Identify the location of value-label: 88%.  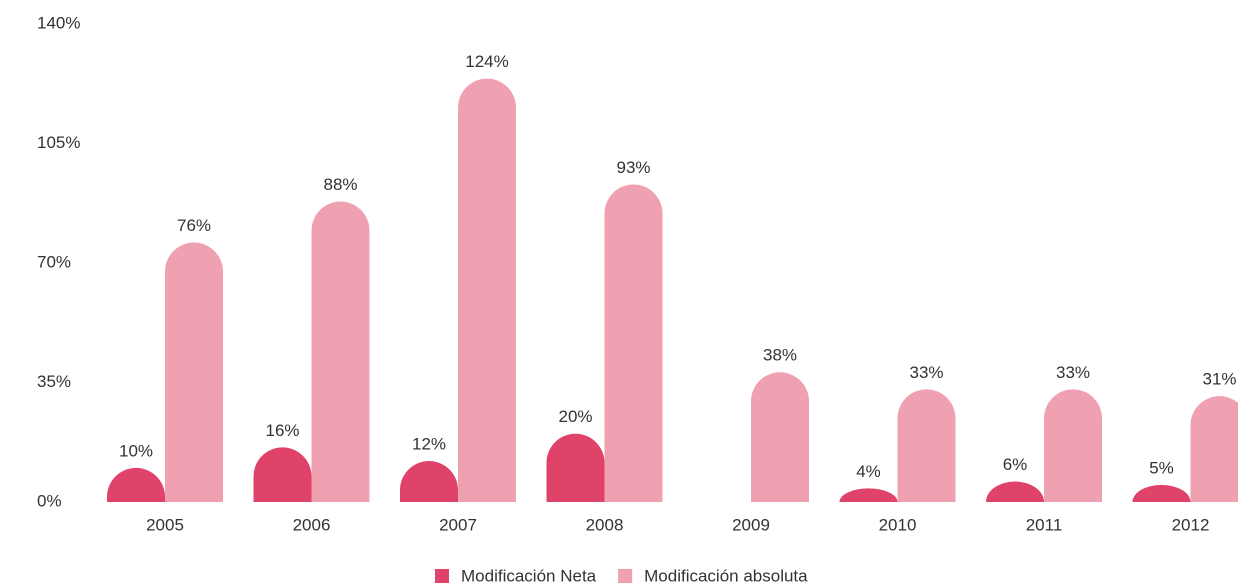
(340, 184).